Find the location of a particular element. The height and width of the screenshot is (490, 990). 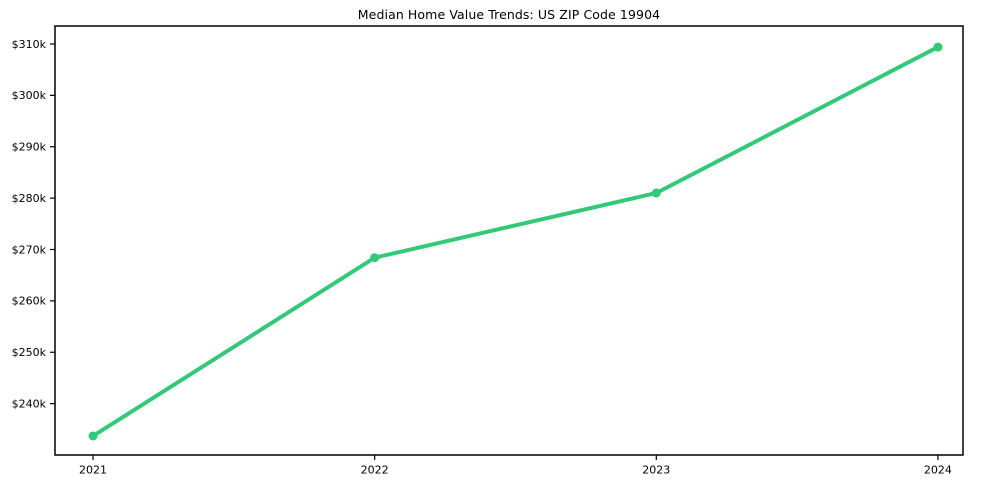

y-tick-label: $270k is located at coordinates (29, 249).